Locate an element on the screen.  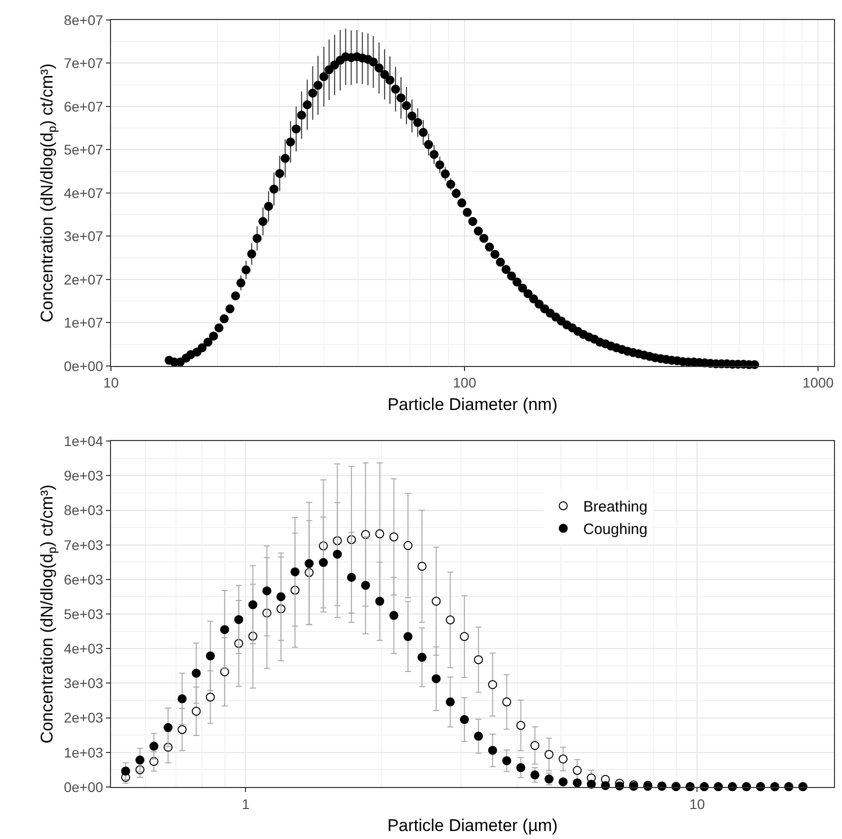
x-tick-label: 1 is located at coordinates (246, 804).